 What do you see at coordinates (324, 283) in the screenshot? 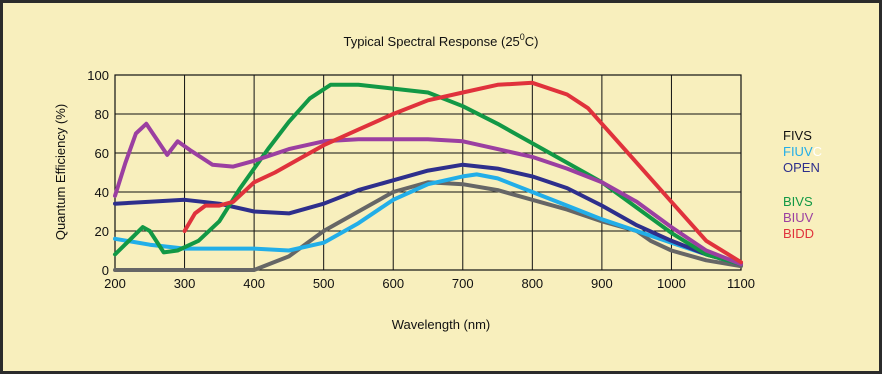
I see `x-tick-label: 500` at bounding box center [324, 283].